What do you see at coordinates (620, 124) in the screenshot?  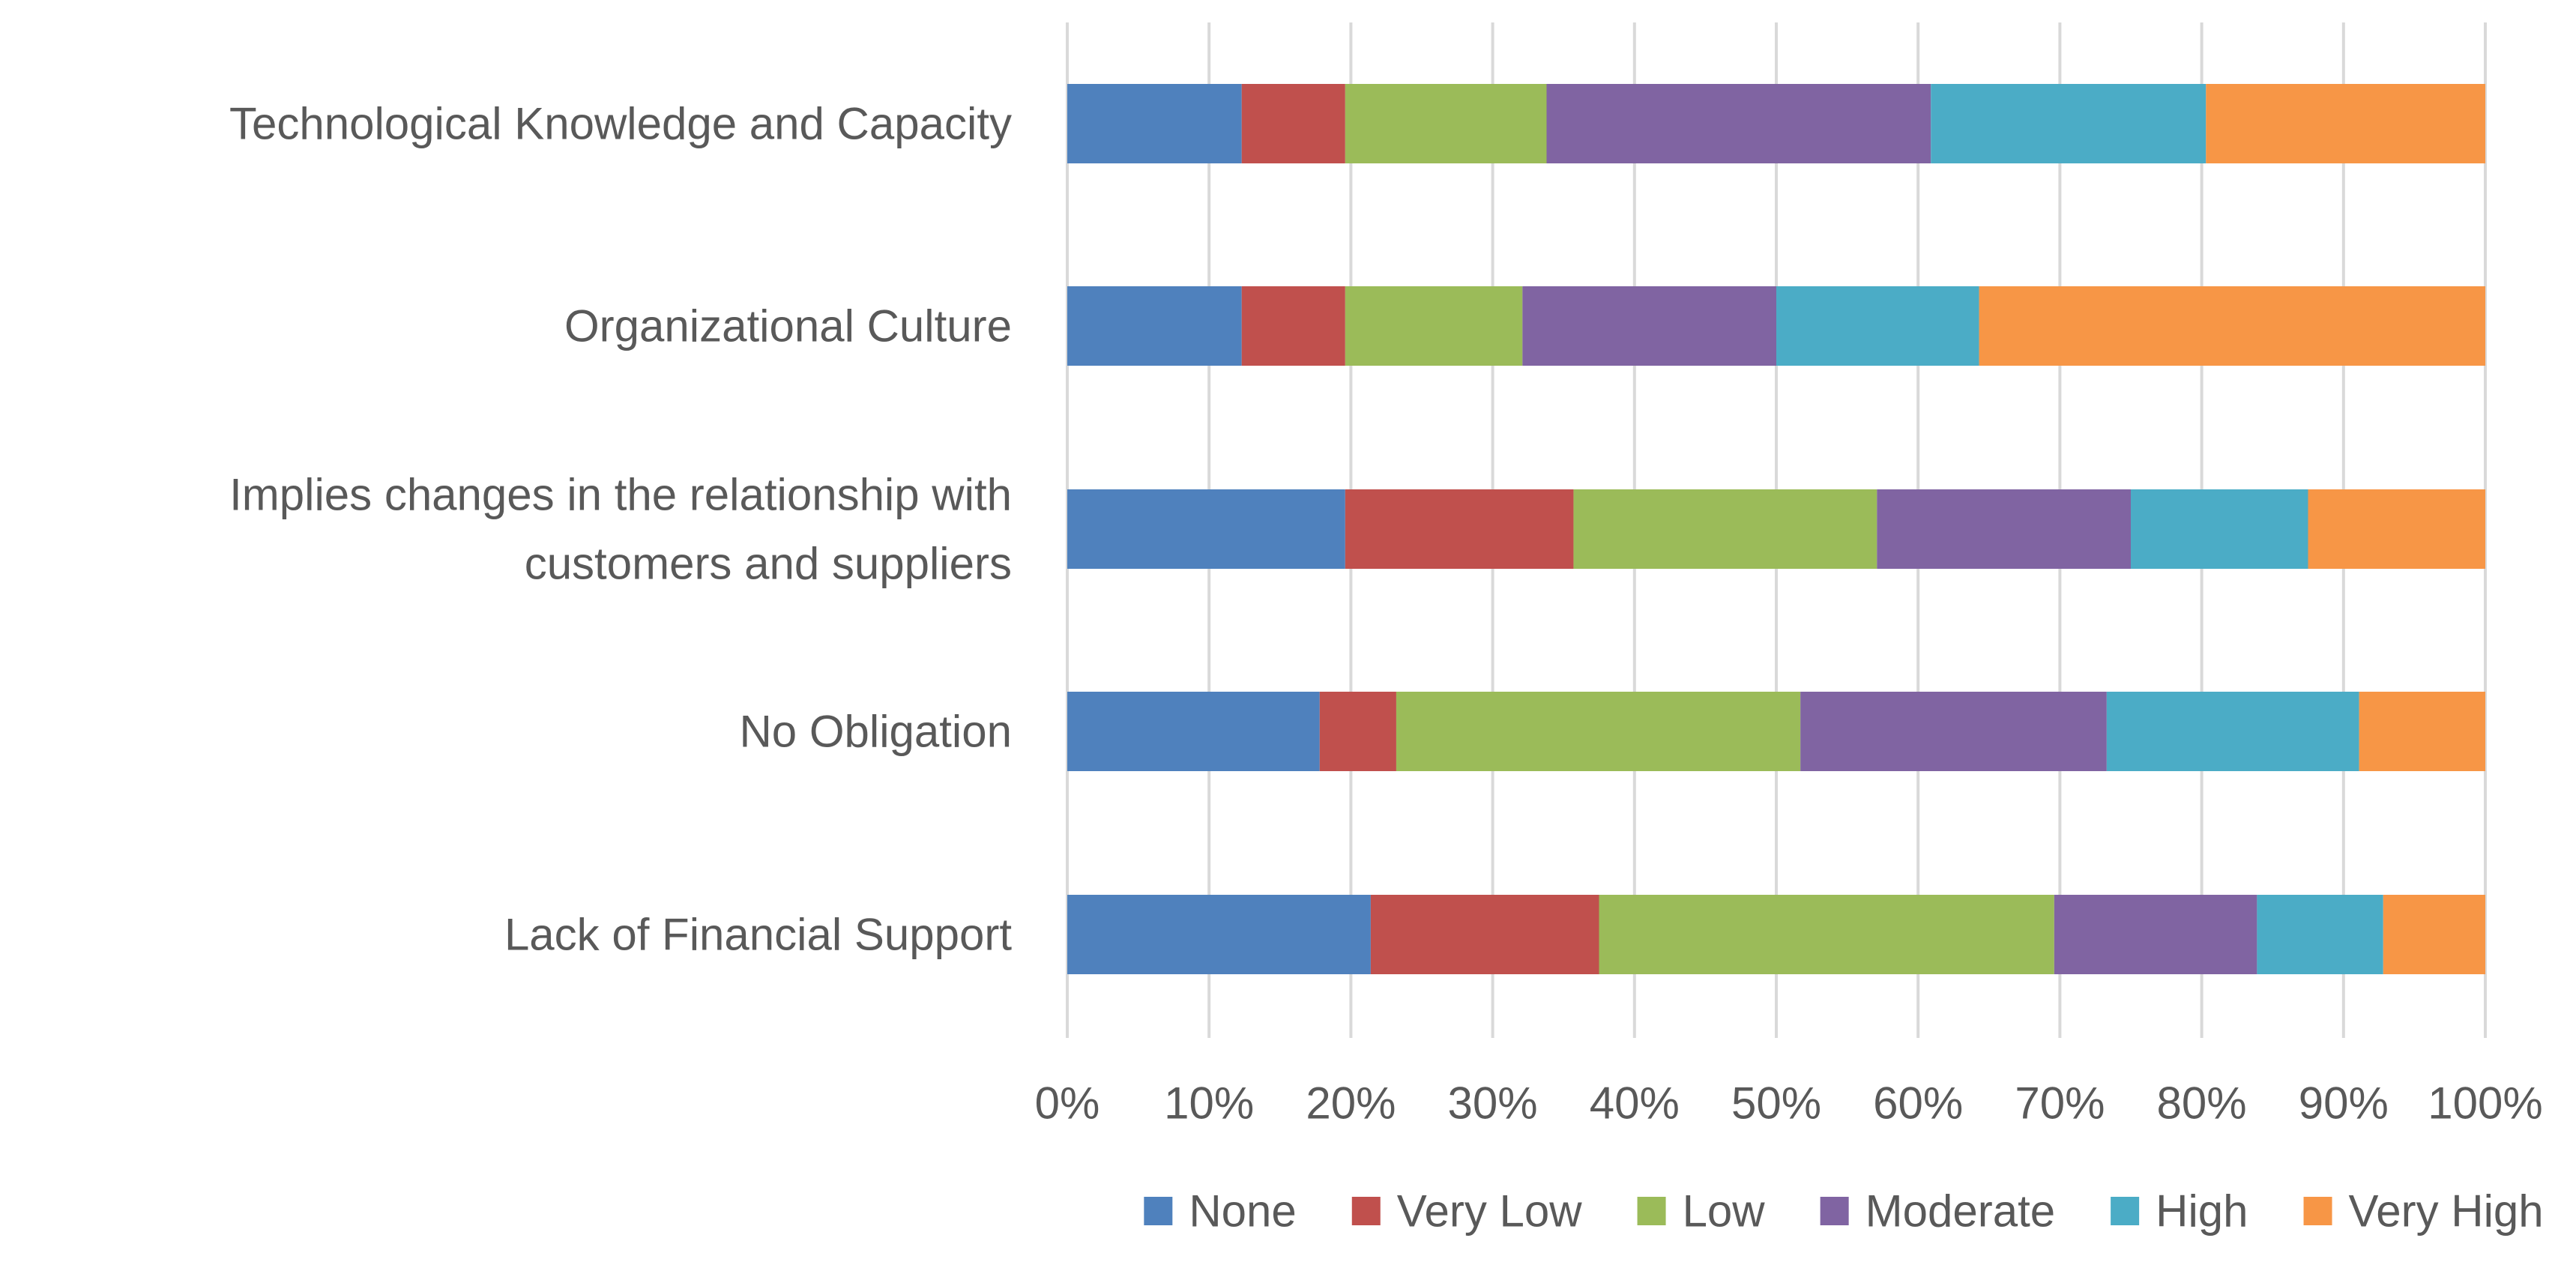 I see `category-label: Technological Knowledge and Capacity` at bounding box center [620, 124].